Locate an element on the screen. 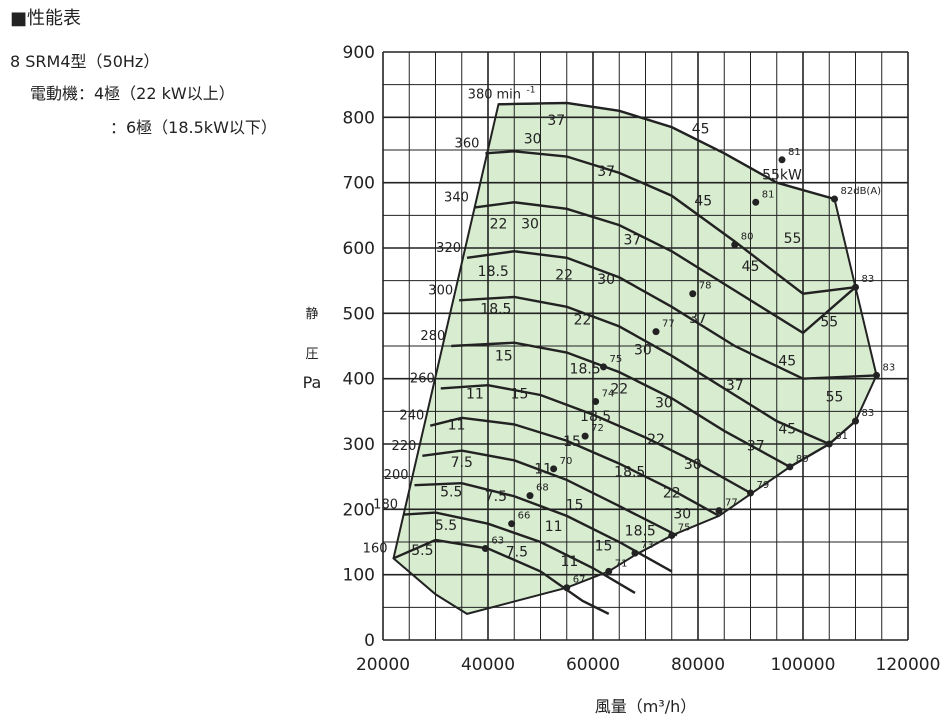 The image size is (952, 726). speed-label-380: 380 is located at coordinates (480, 94).